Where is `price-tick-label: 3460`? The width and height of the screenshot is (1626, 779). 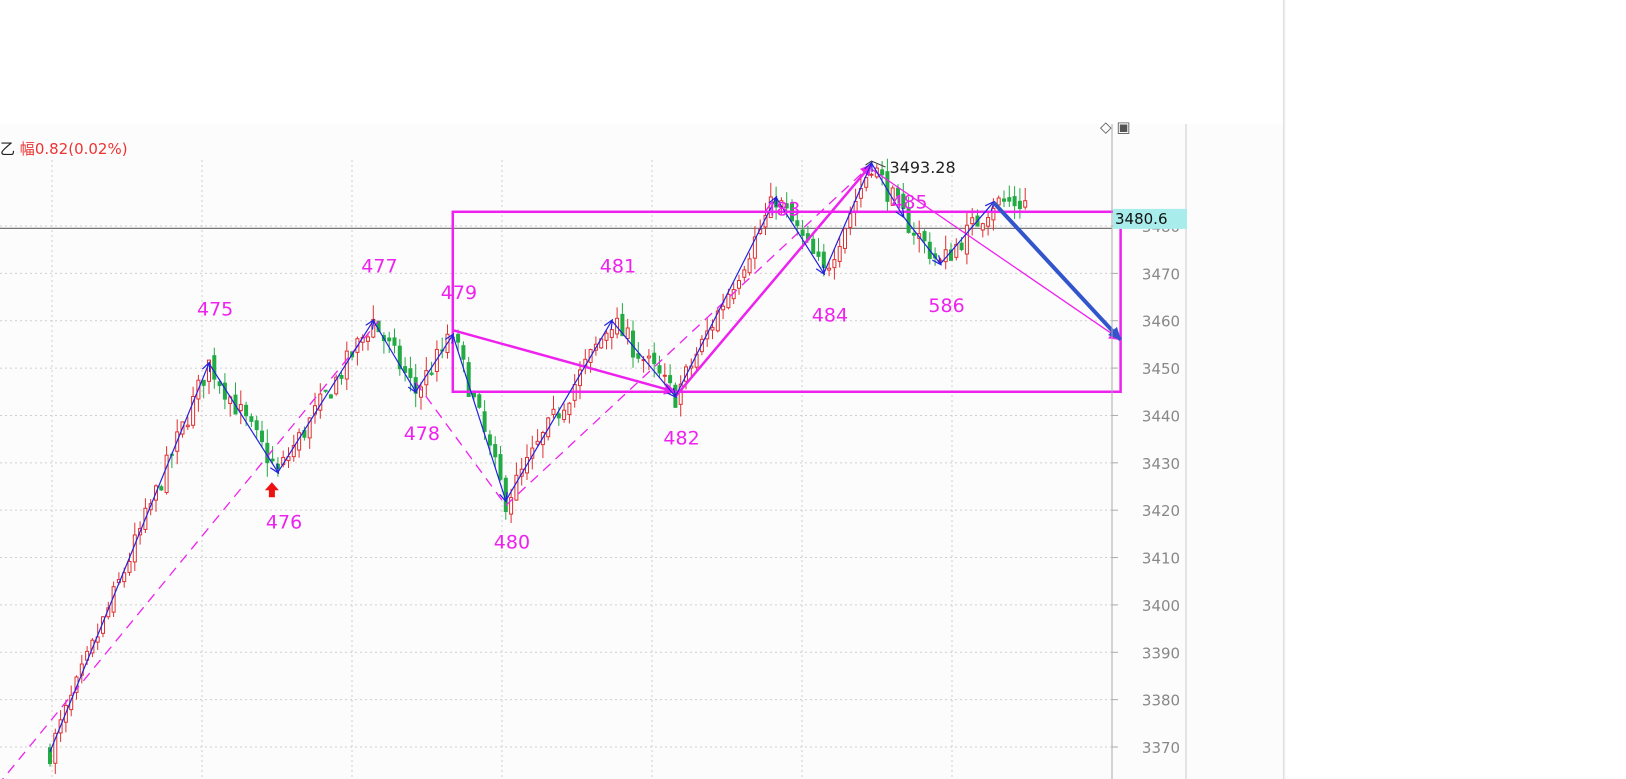
price-tick-label: 3460 is located at coordinates (1161, 322).